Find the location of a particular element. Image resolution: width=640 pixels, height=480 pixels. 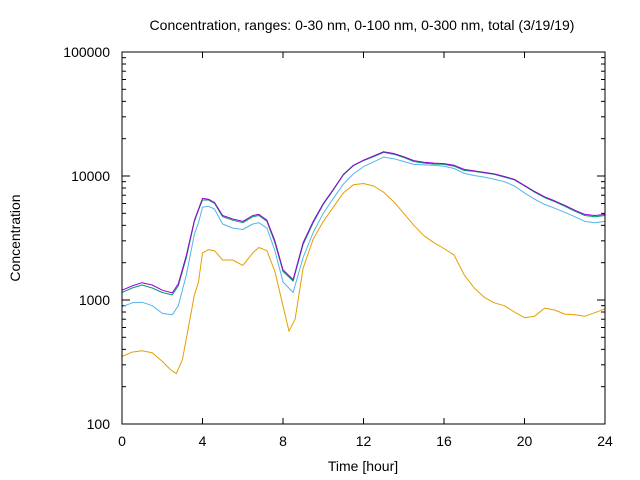

y-tick-label: 1000 is located at coordinates (94, 300).